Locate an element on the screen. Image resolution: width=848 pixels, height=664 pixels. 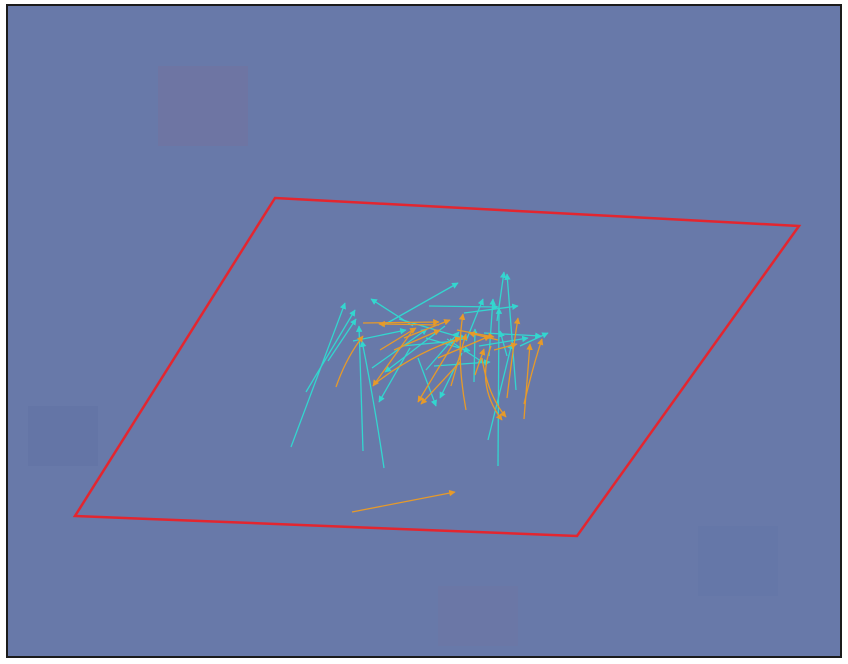
orange-arrows is located at coordinates (439, 413).